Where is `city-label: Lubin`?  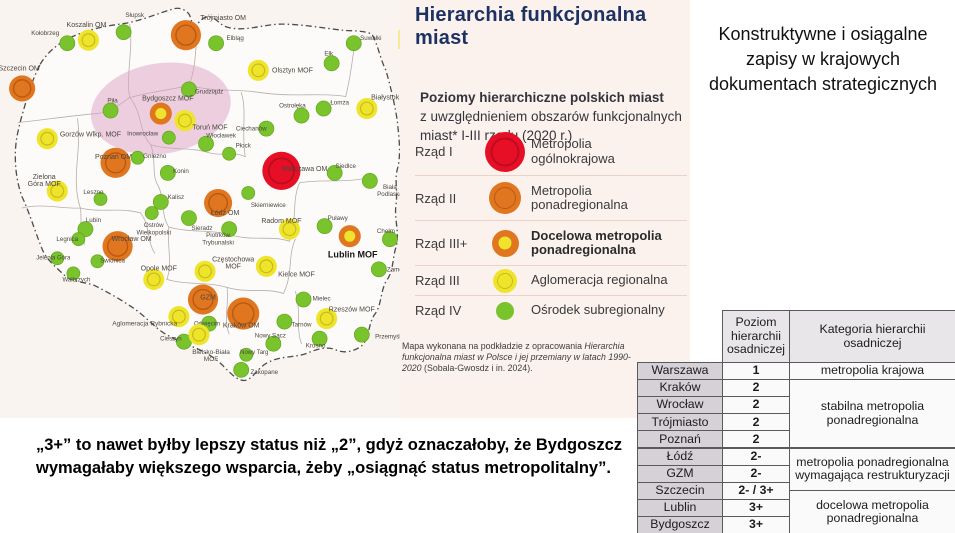
city-label: Lubin is located at coordinates (94, 220).